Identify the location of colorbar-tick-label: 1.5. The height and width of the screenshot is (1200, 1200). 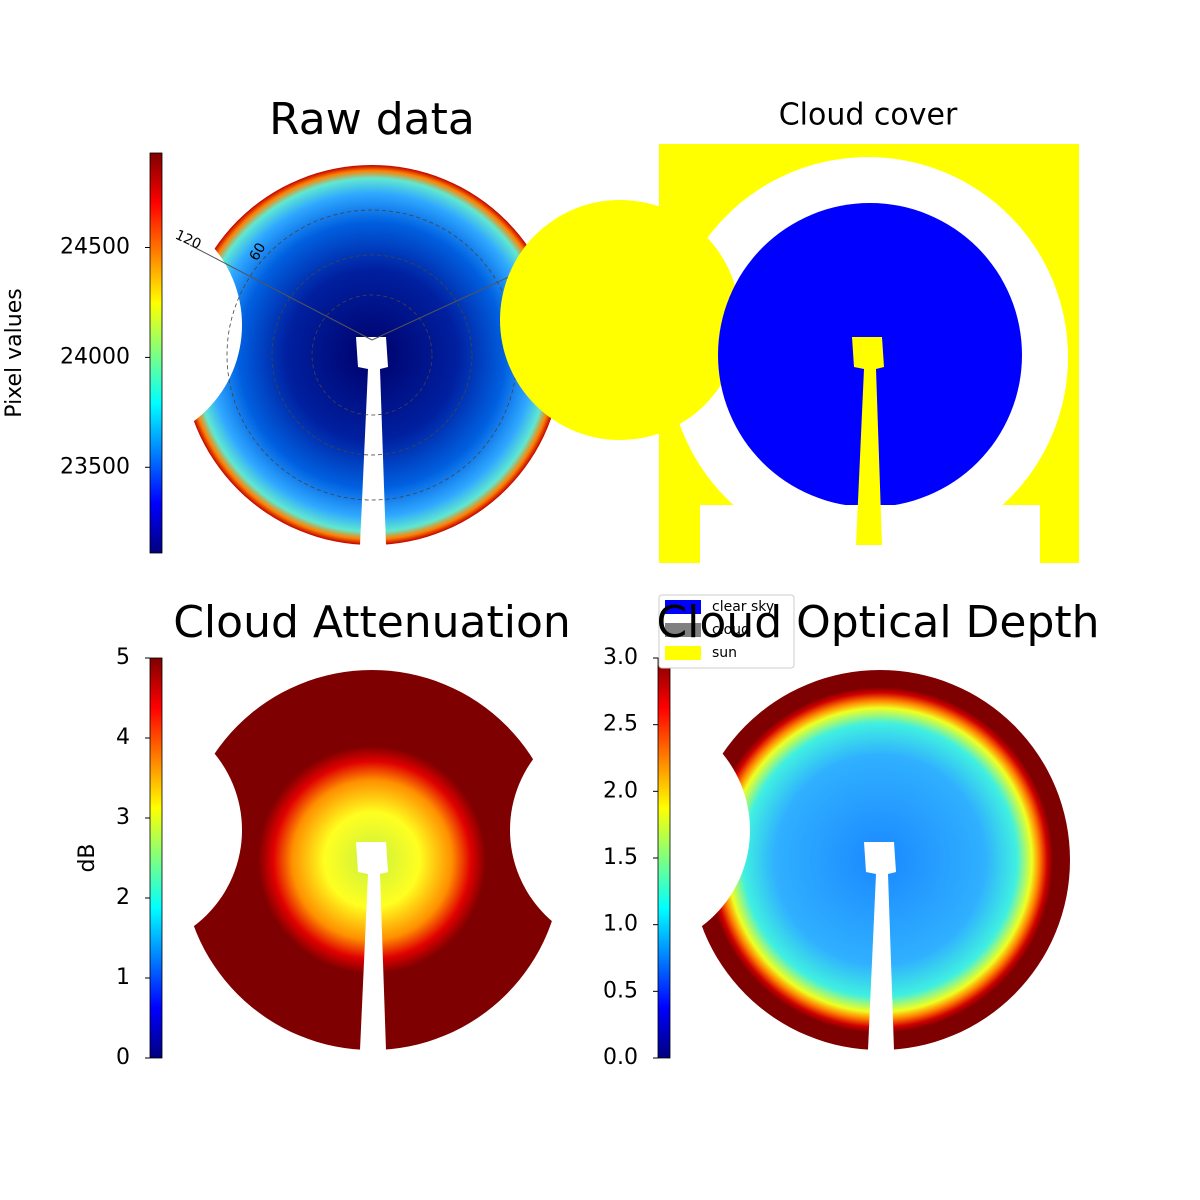
(620, 857).